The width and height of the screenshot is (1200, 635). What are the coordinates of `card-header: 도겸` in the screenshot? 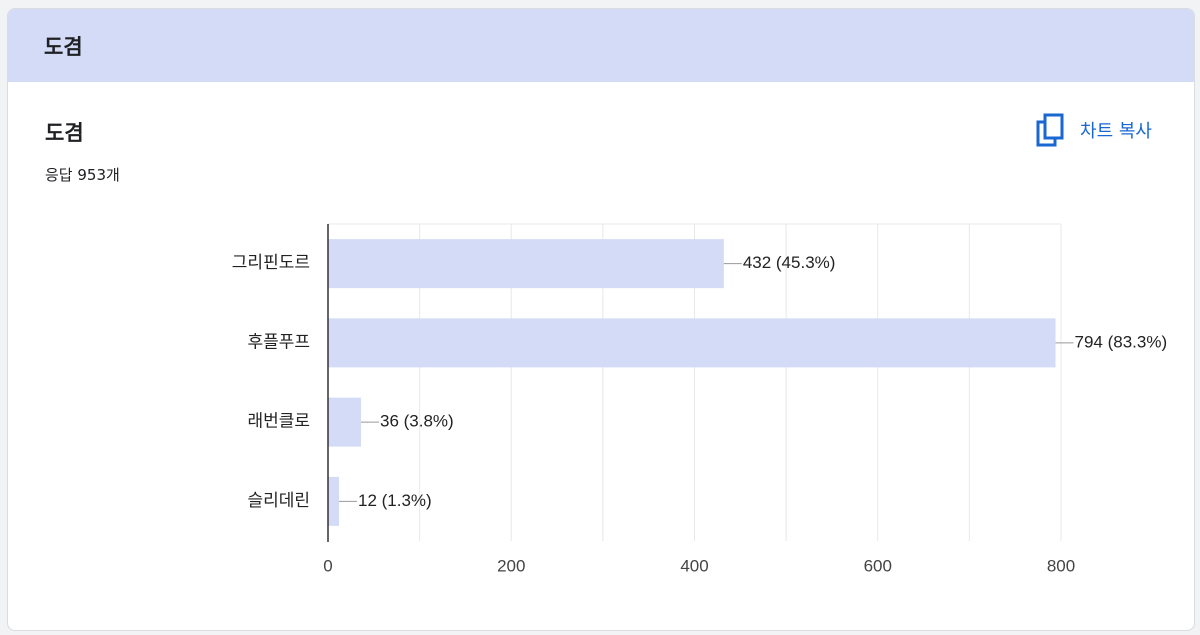 It's located at (601, 45).